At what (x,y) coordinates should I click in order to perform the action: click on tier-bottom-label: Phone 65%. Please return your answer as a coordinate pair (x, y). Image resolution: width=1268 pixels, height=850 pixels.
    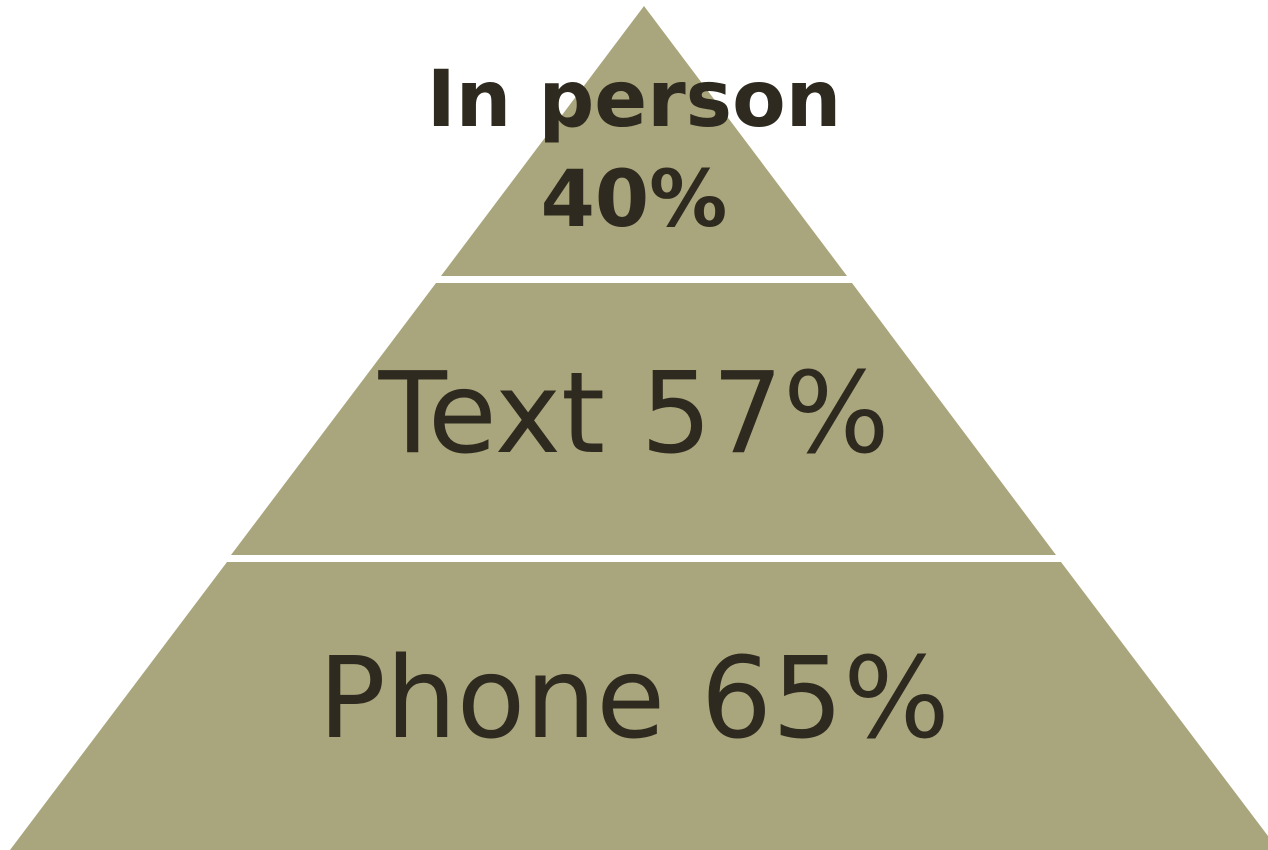
    Looking at the image, I should click on (634, 699).